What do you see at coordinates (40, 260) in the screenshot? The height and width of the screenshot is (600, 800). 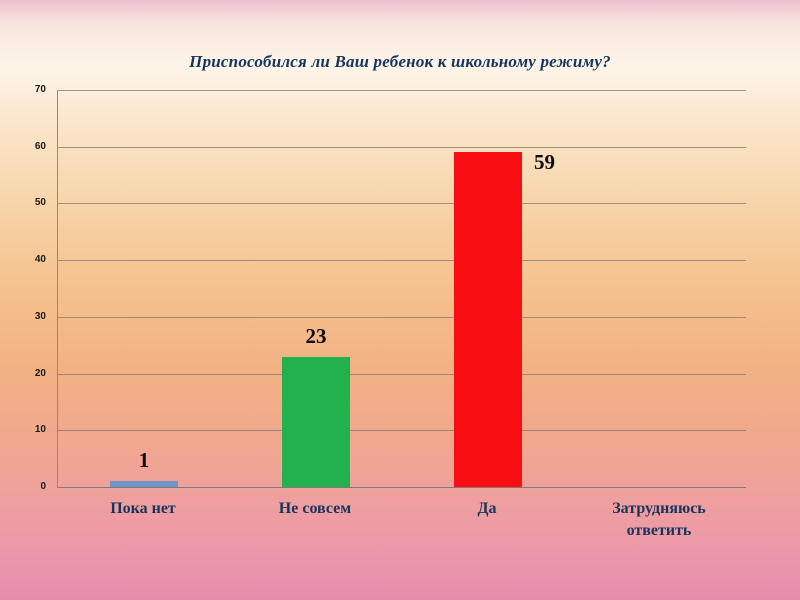 I see `y-tick-label: 40` at bounding box center [40, 260].